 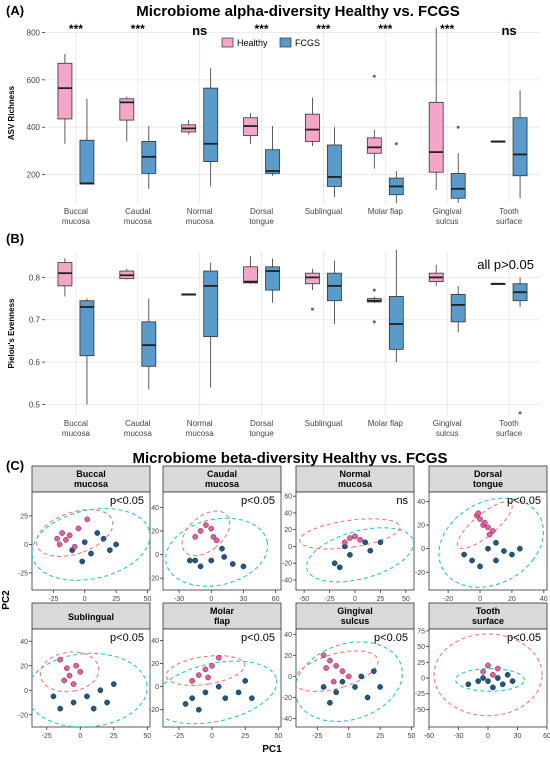 I want to click on richness-significance-label: ns, so click(x=508, y=30).